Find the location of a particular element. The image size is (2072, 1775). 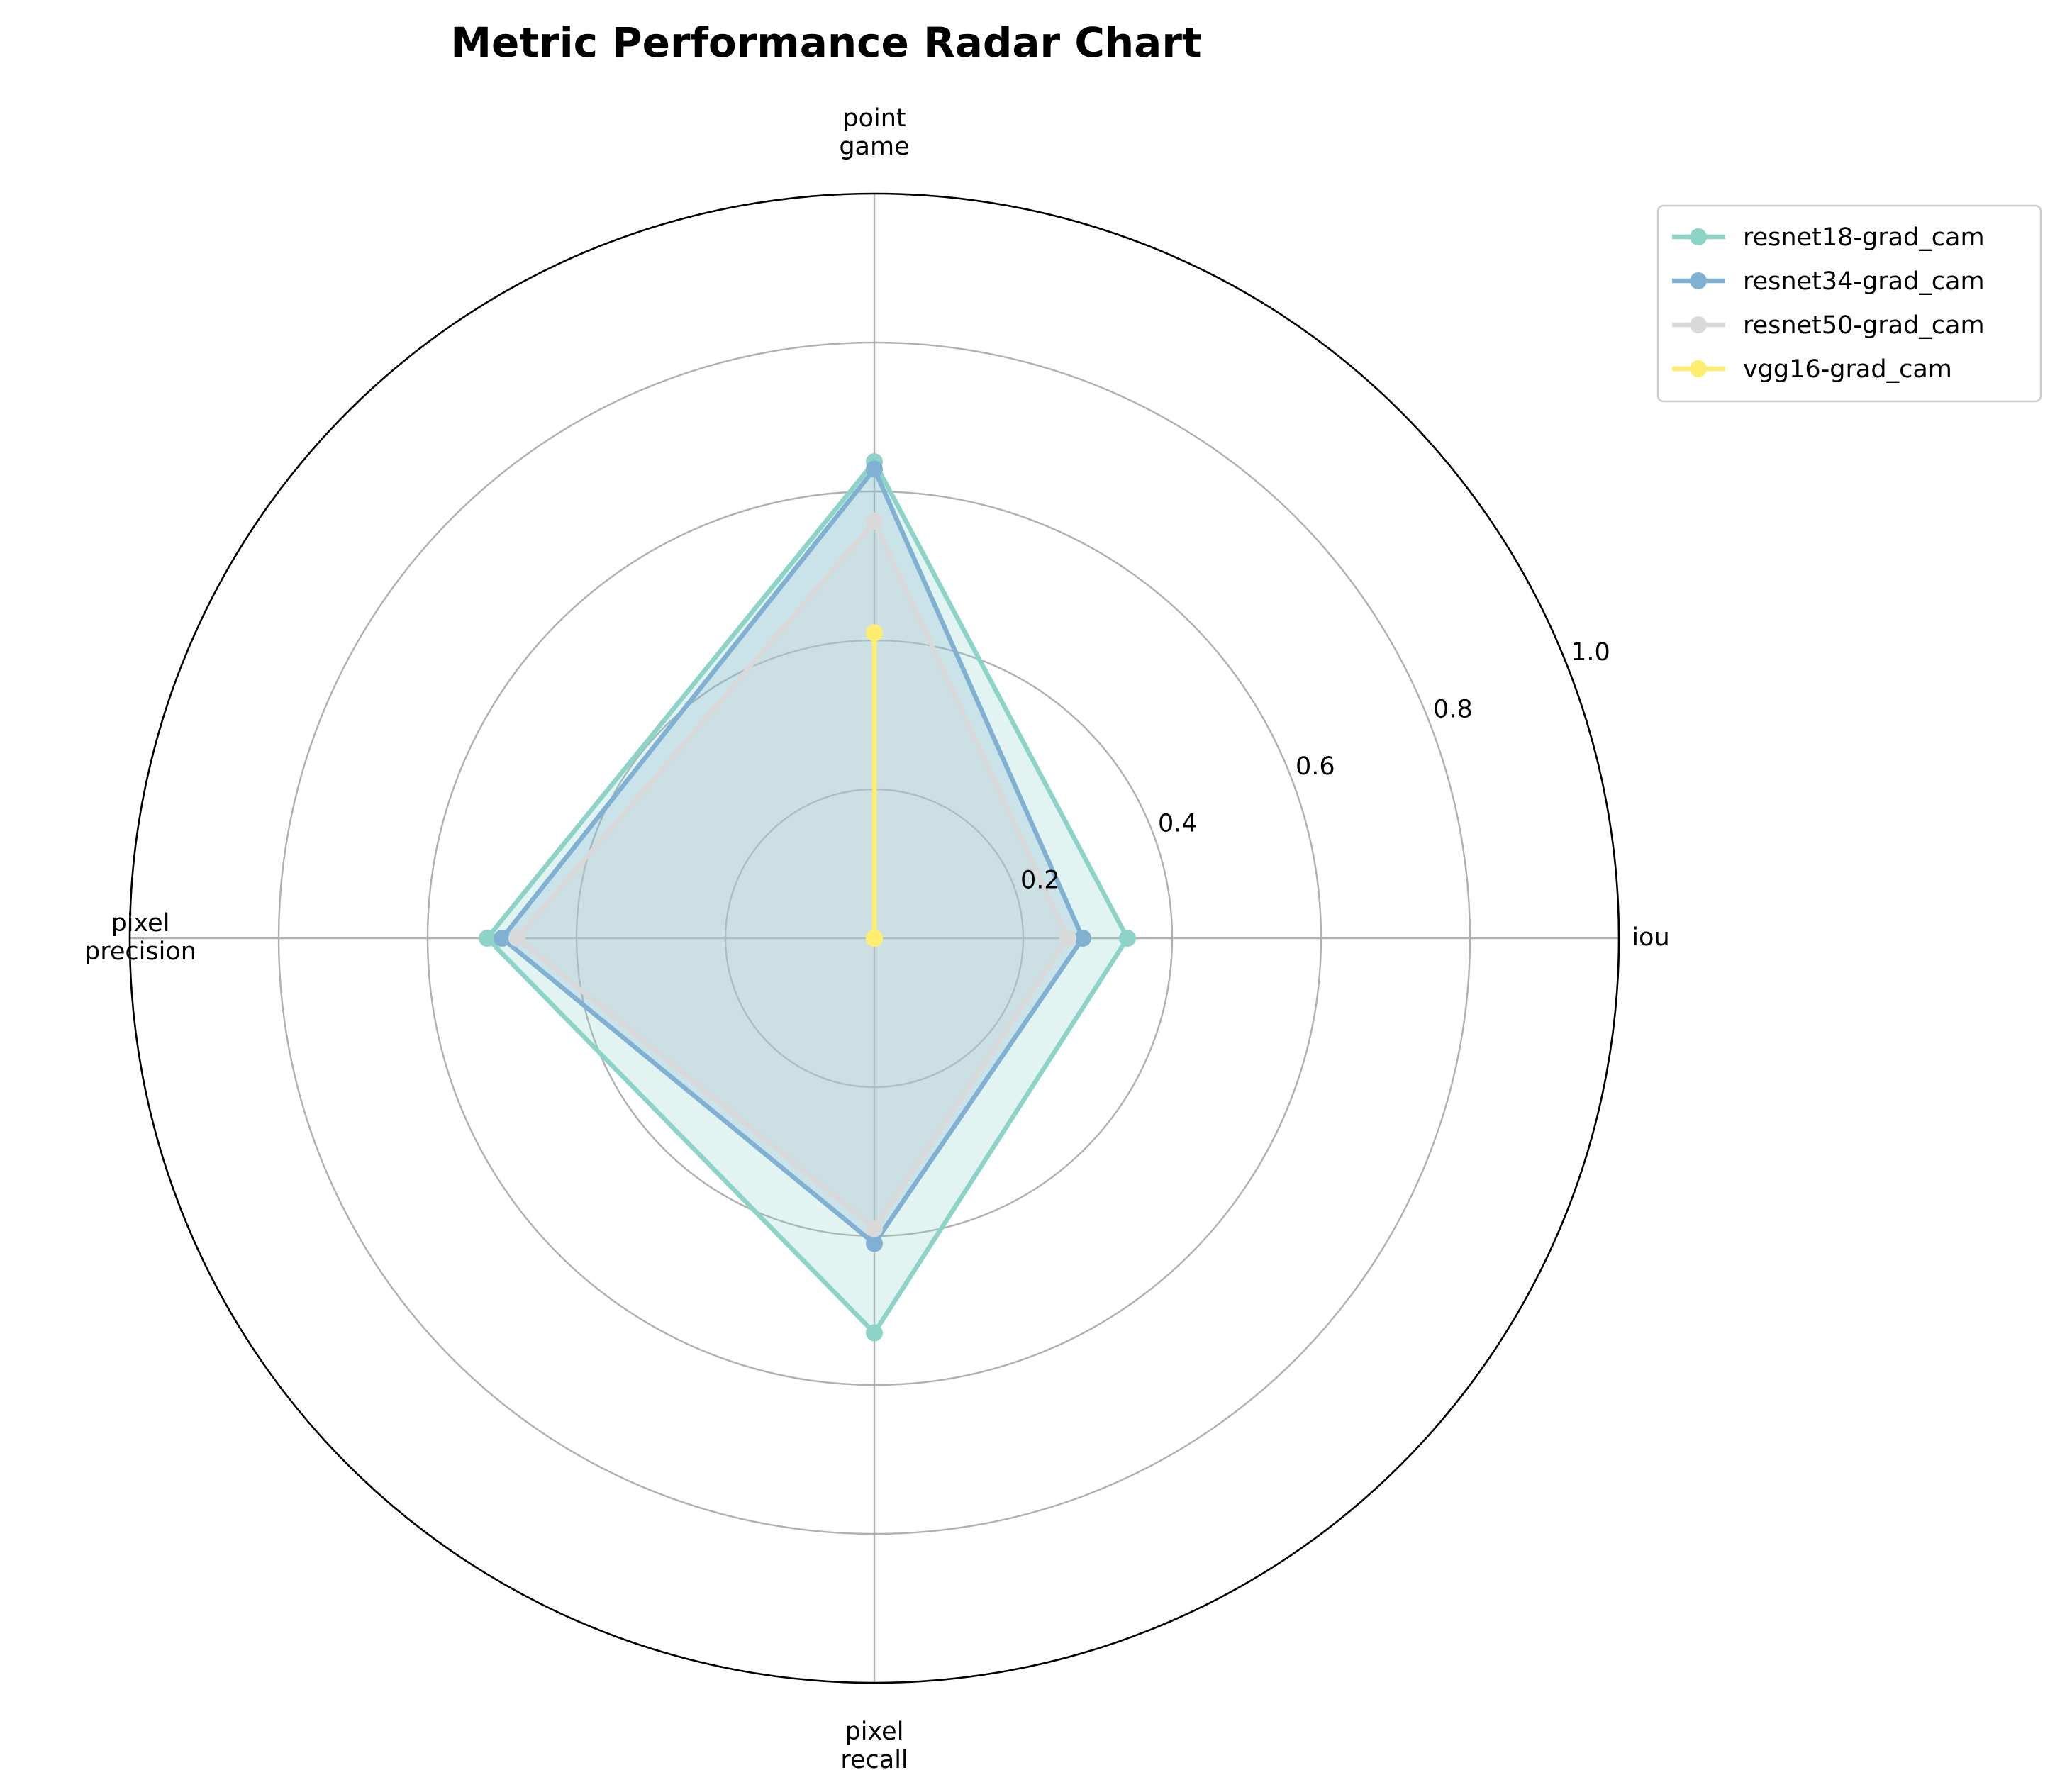

axis-label-line: point is located at coordinates (874, 118).